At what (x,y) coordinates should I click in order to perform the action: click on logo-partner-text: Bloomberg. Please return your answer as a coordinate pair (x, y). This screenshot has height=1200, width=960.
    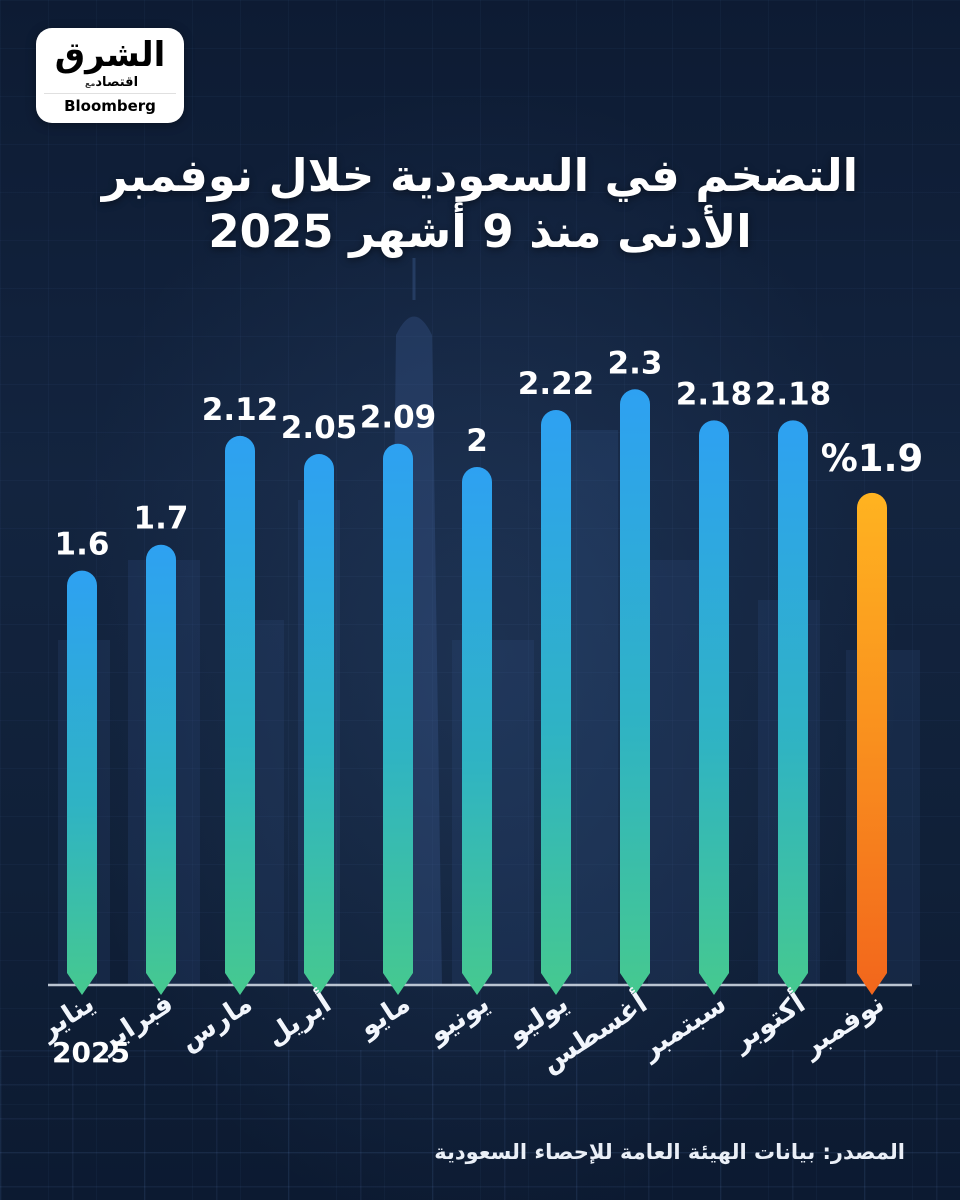
    Looking at the image, I should click on (110, 104).